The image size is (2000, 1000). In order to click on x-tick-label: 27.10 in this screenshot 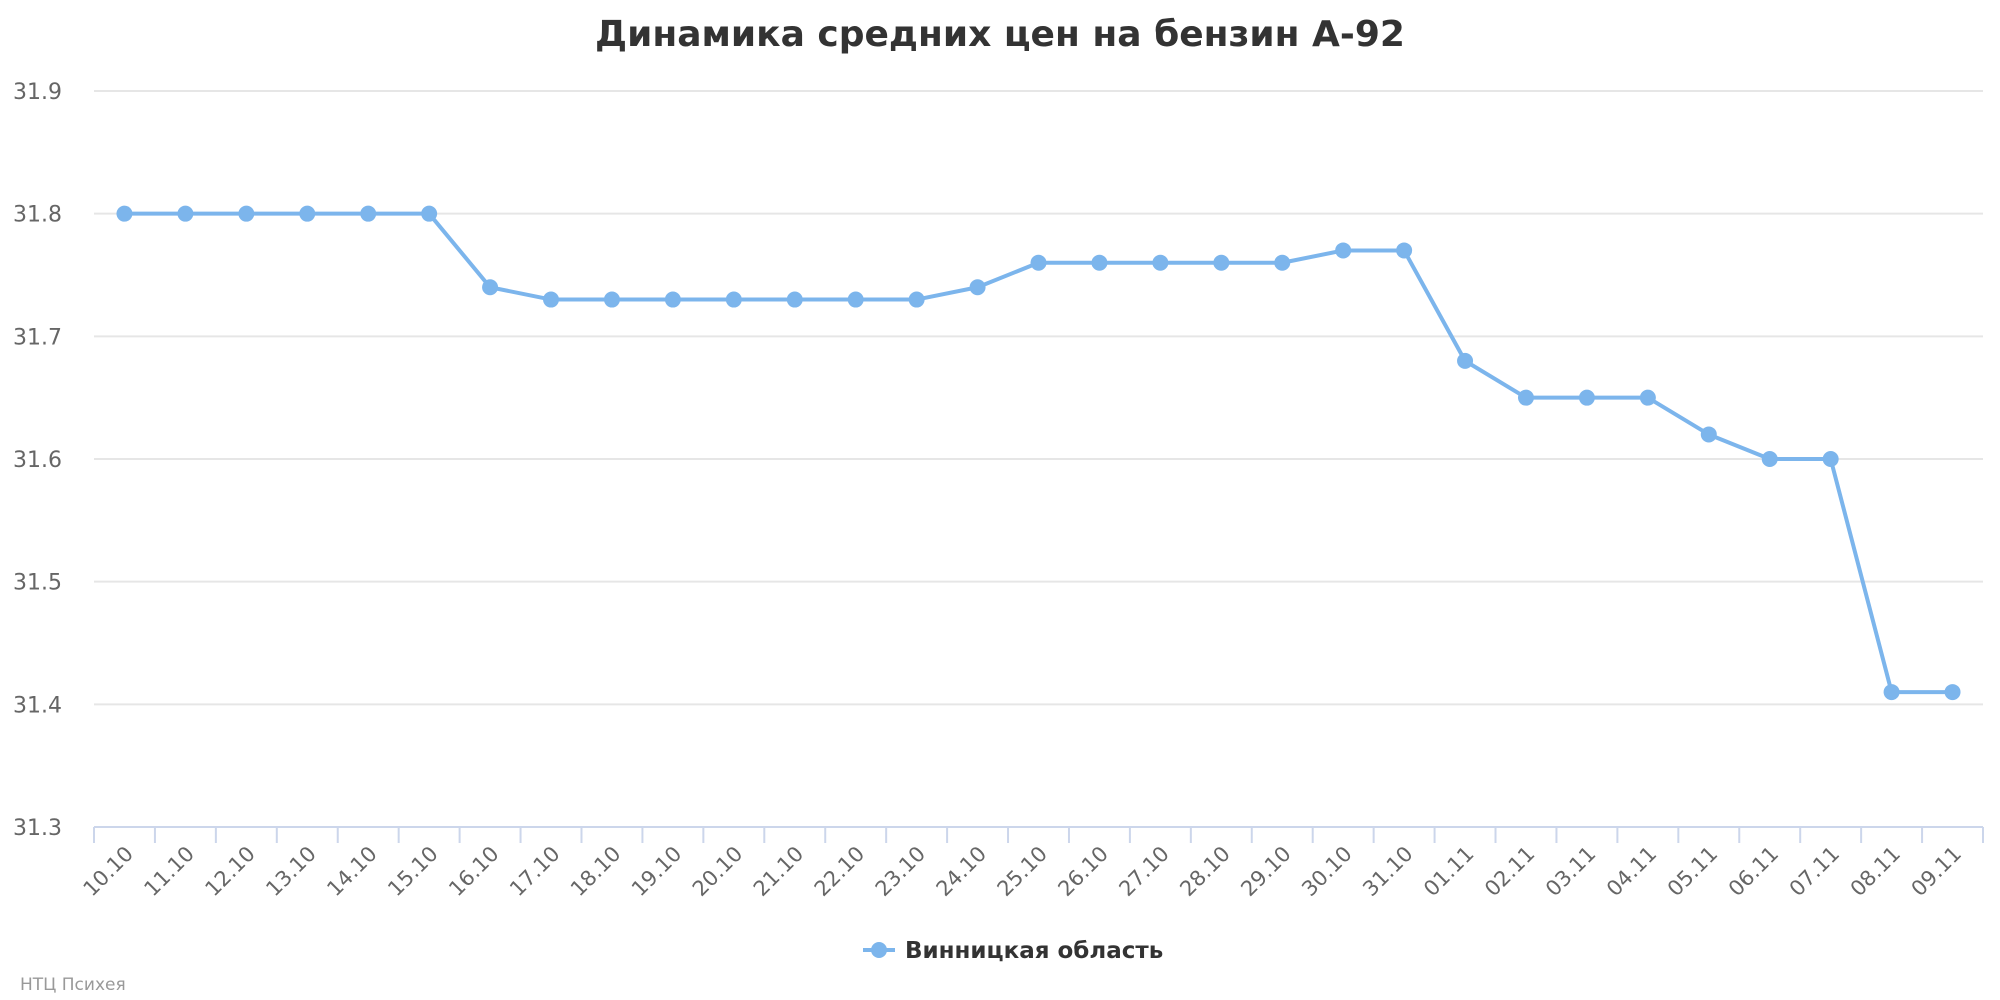, I will do `click(1143, 871)`.